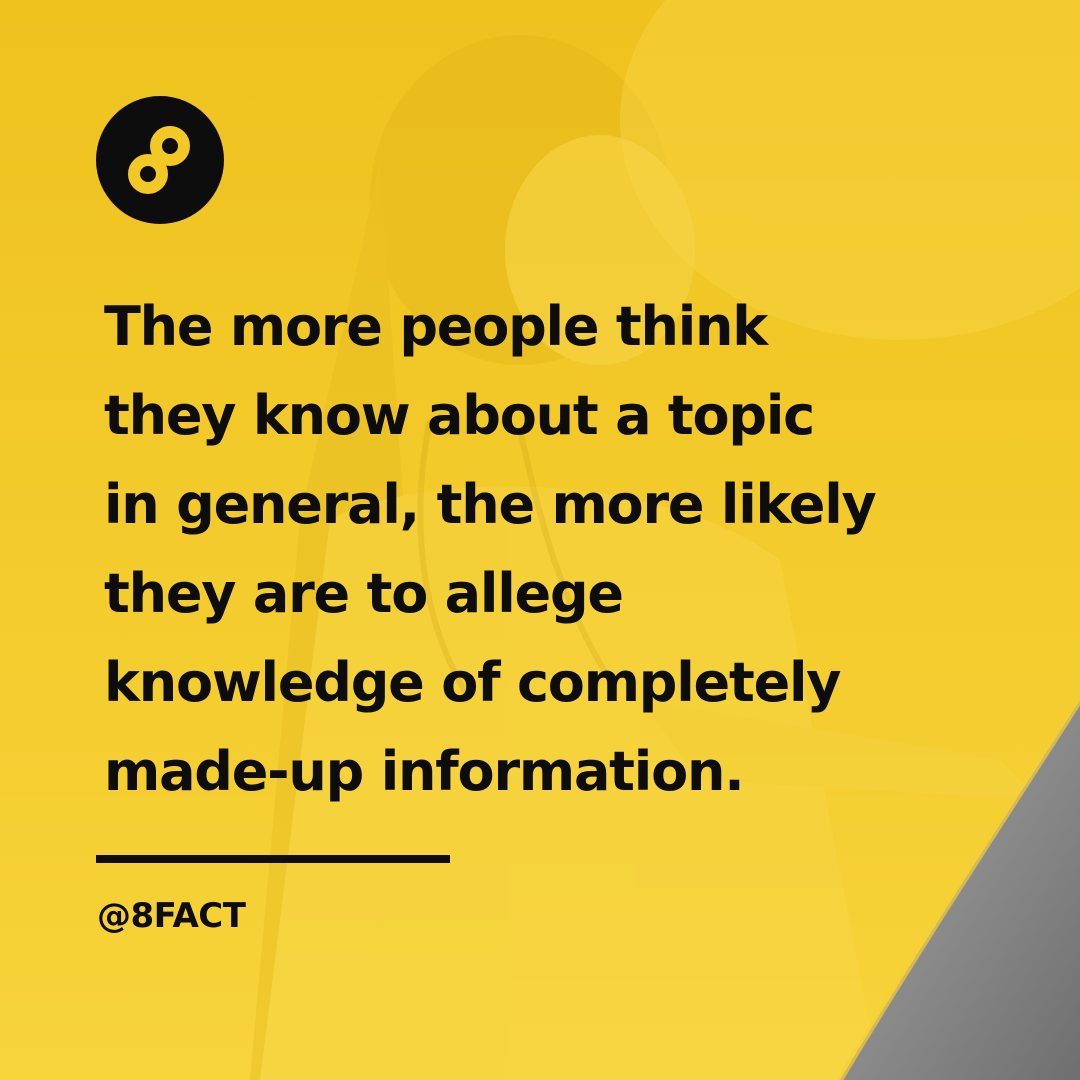  Describe the element at coordinates (171, 916) in the screenshot. I see `account-handle: @8FACT` at that location.